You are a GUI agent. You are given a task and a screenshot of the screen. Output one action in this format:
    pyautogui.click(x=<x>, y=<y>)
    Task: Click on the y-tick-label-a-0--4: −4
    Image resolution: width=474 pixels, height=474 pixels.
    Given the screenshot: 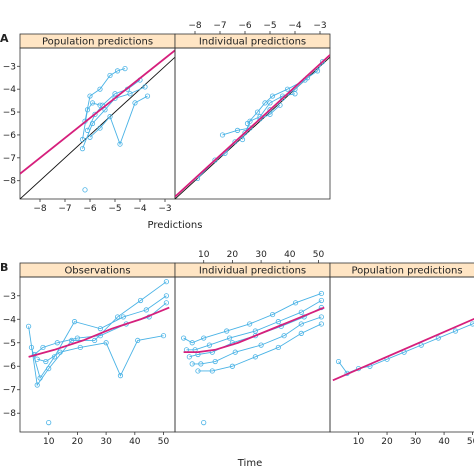 What is the action you would take?
    pyautogui.click(x=10, y=90)
    